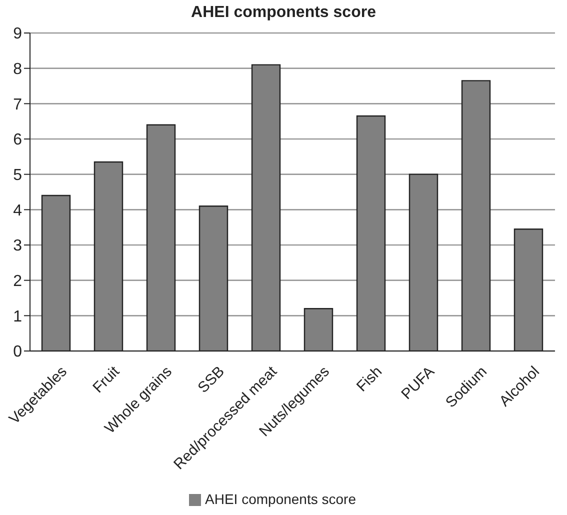 The image size is (567, 515). What do you see at coordinates (17, 69) in the screenshot?
I see `y-tick-label: 8` at bounding box center [17, 69].